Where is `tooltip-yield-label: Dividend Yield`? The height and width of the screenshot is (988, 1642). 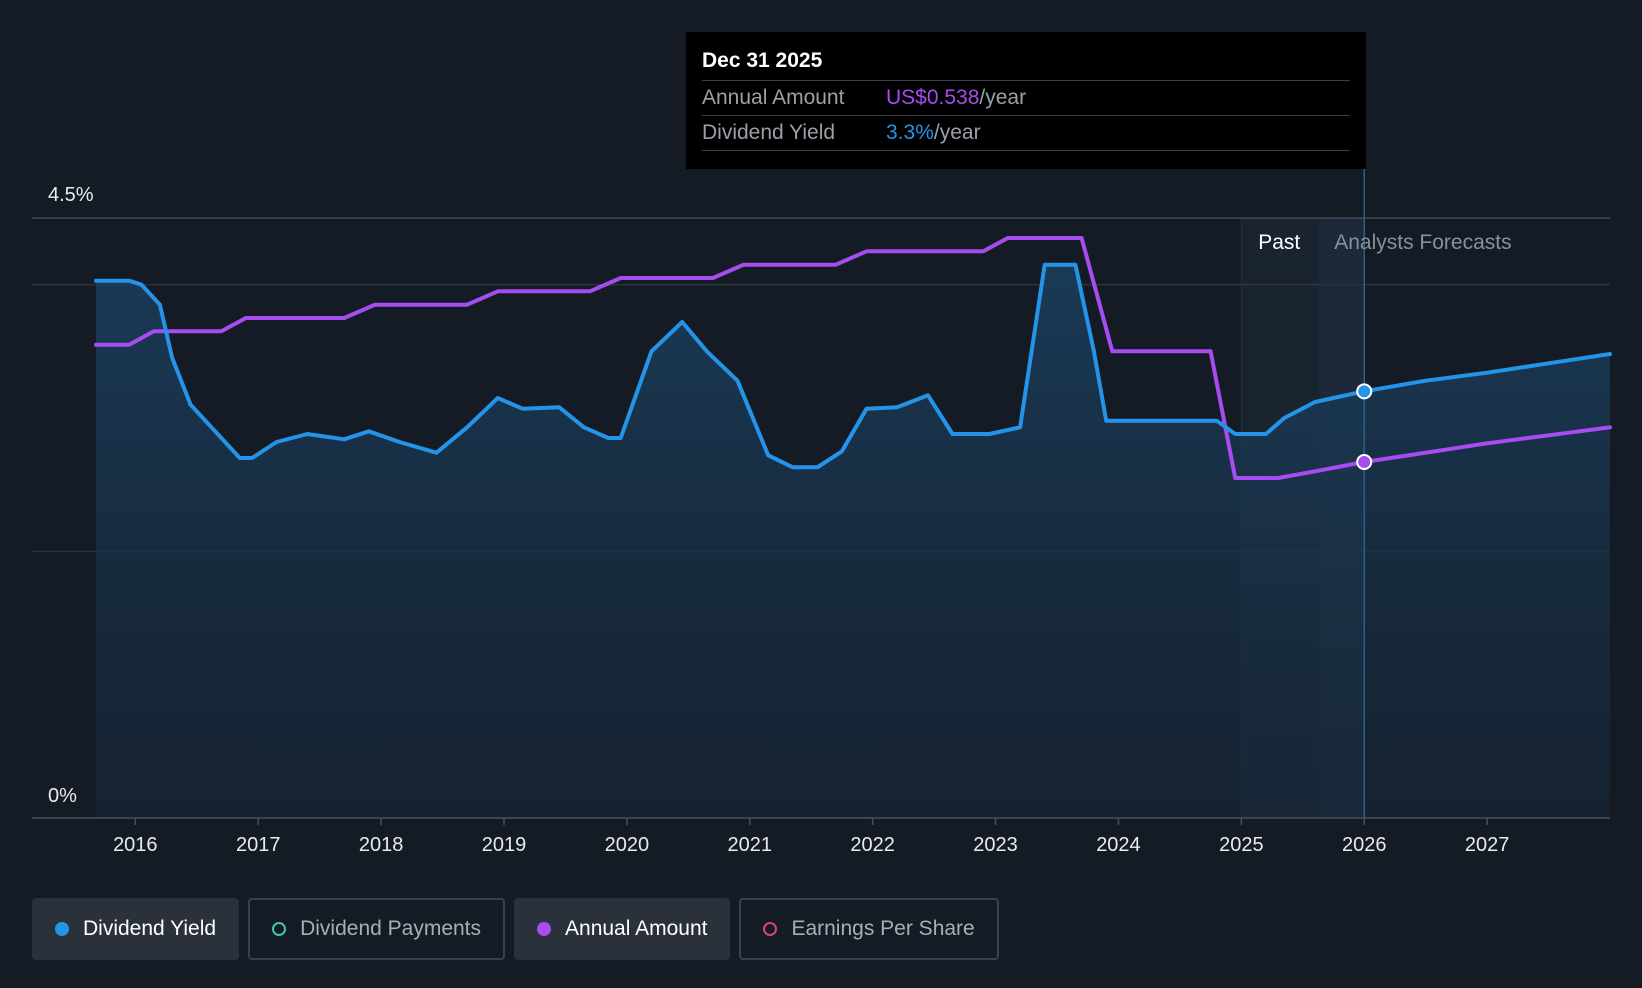 tooltip-yield-label: Dividend Yield is located at coordinates (769, 132).